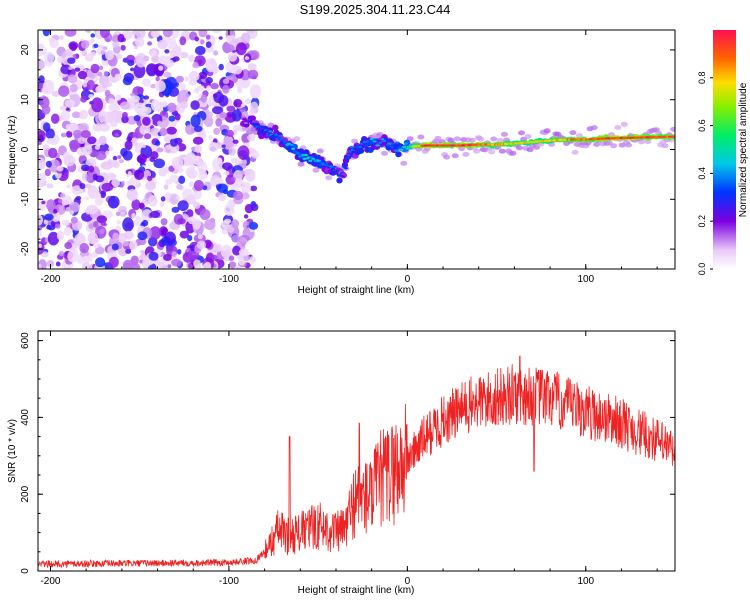  What do you see at coordinates (702, 173) in the screenshot?
I see `colorbar-tick-label: 0.4` at bounding box center [702, 173].